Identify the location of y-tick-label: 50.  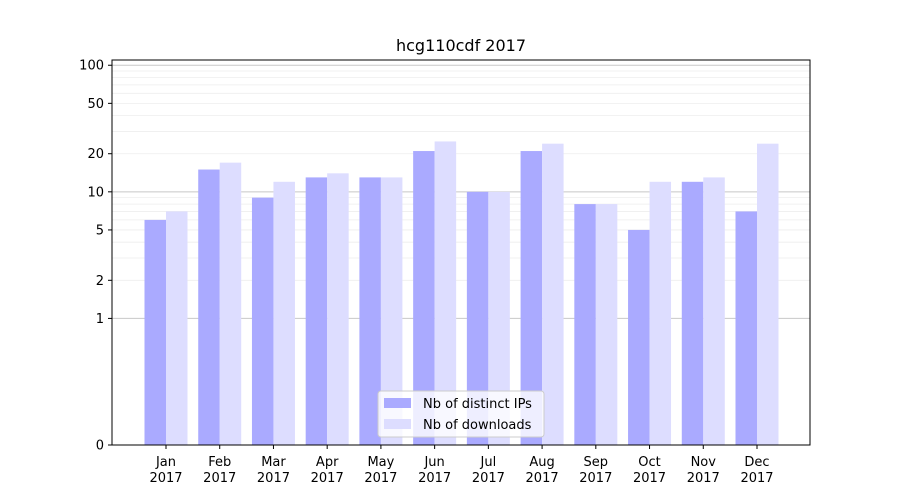
(95, 104).